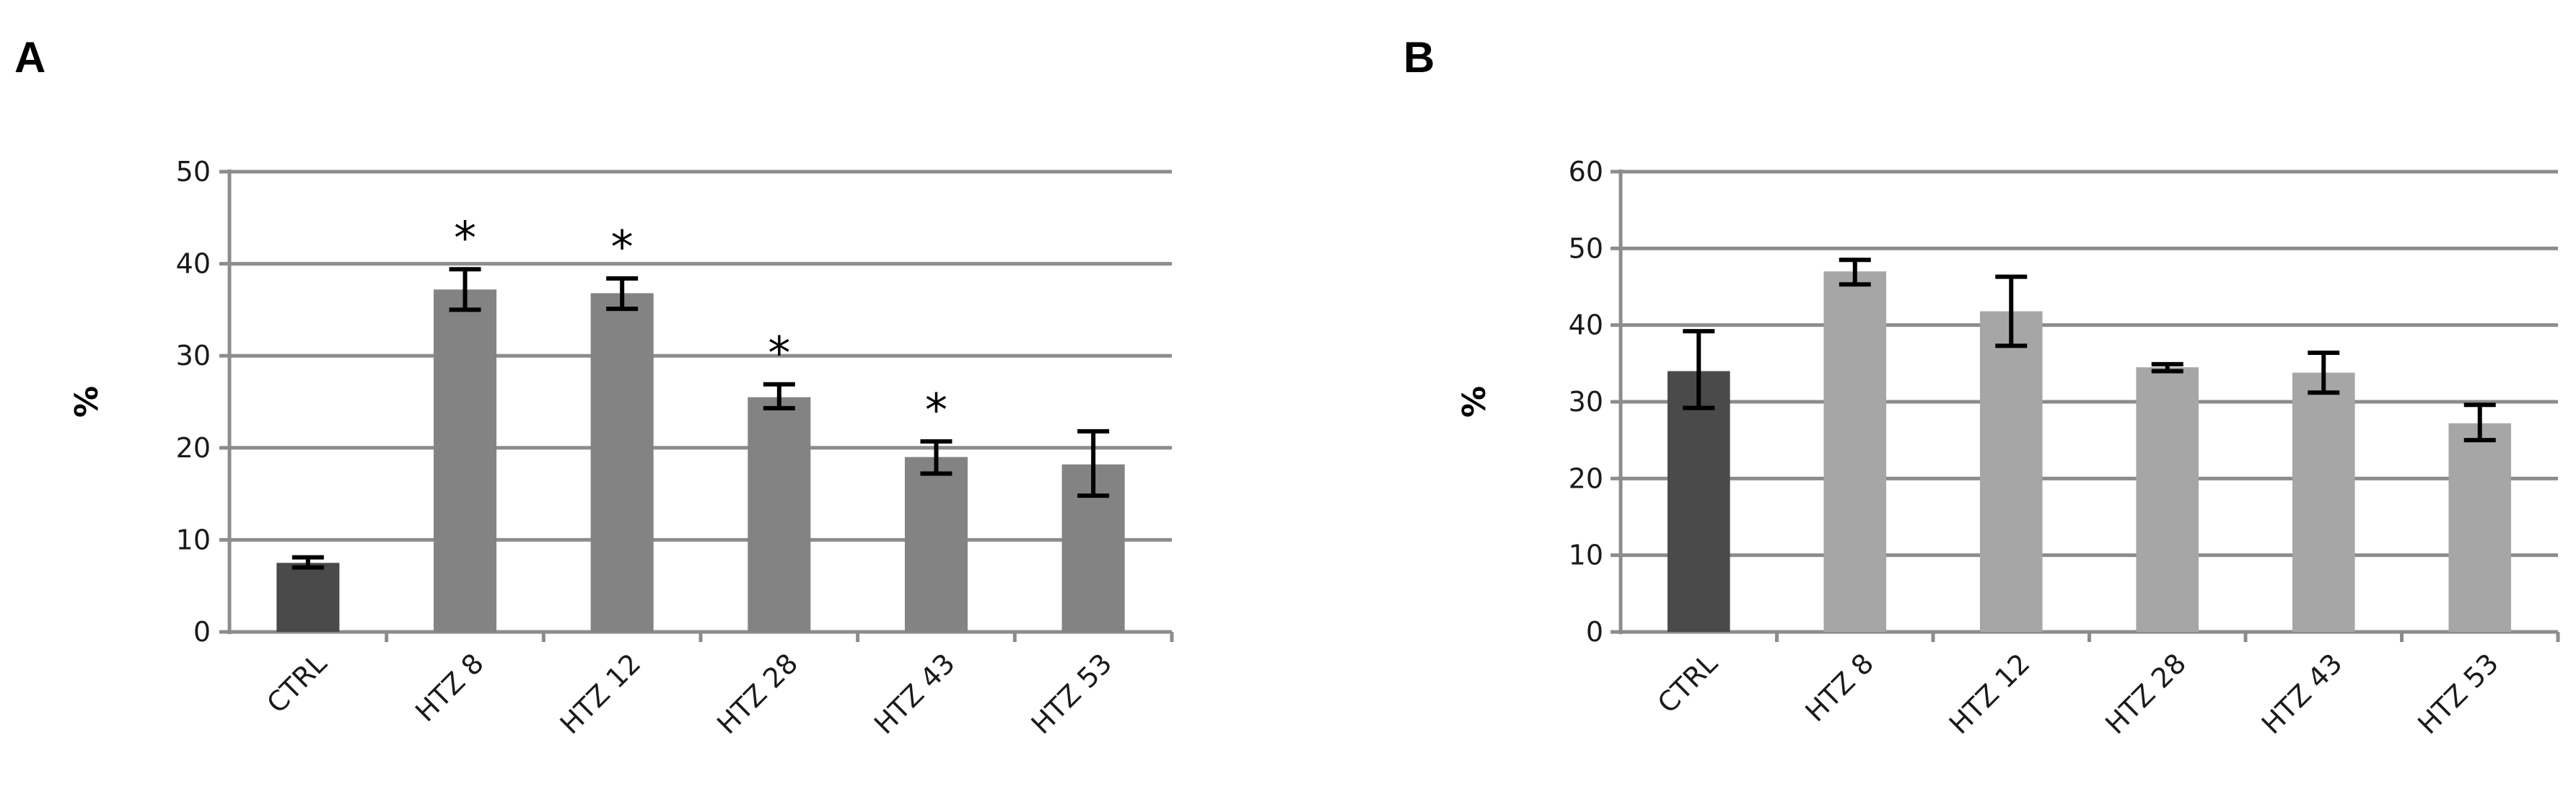 Image resolution: width=2576 pixels, height=800 pixels. What do you see at coordinates (1586, 172) in the screenshot?
I see `y-tick-label: 60` at bounding box center [1586, 172].